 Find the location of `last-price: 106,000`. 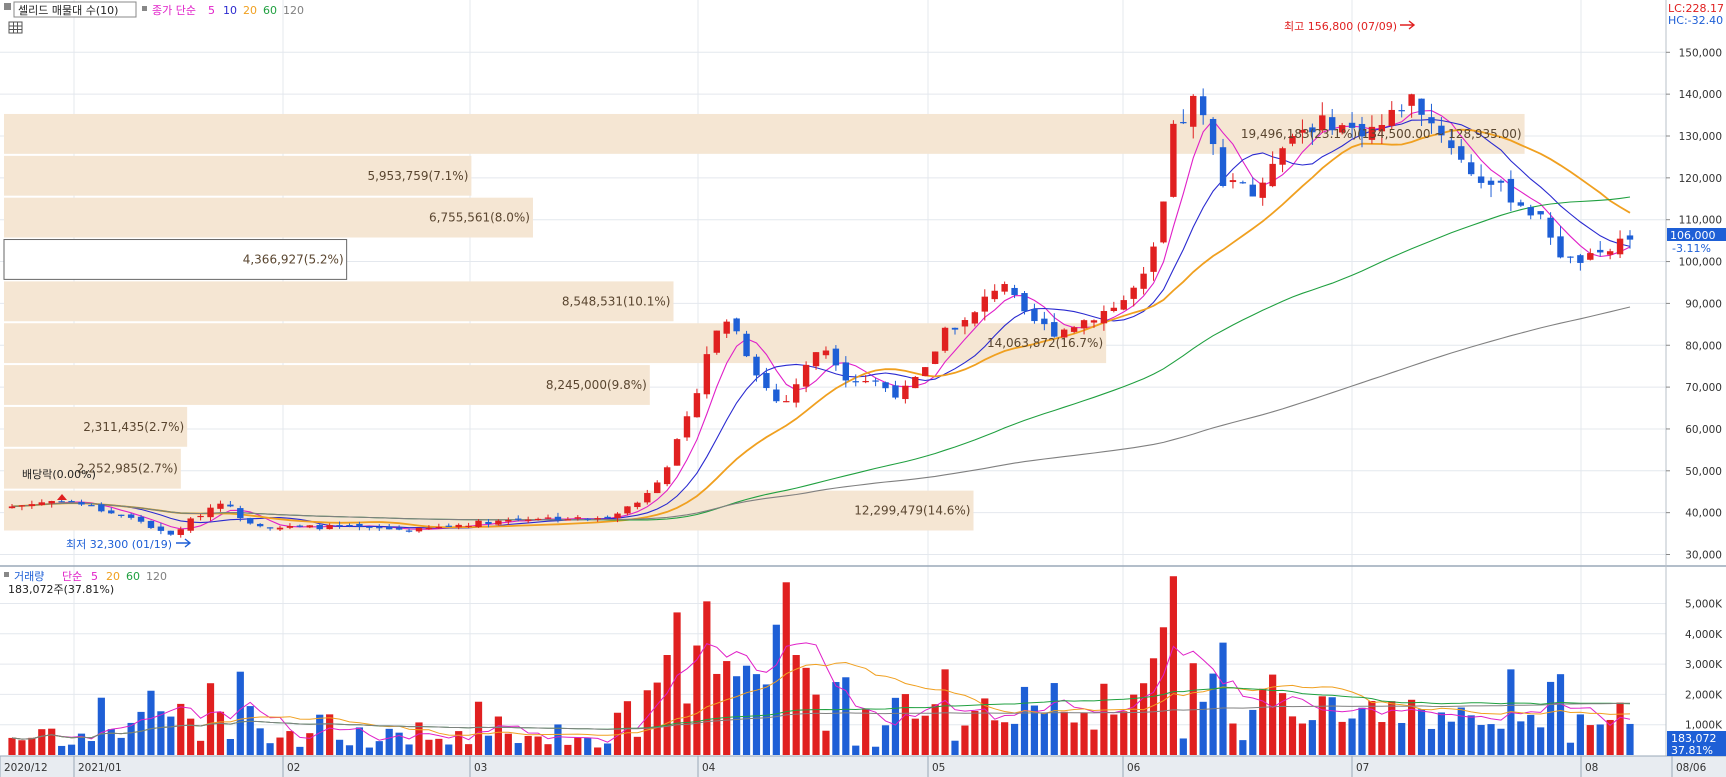

last-price: 106,000 is located at coordinates (1693, 235).